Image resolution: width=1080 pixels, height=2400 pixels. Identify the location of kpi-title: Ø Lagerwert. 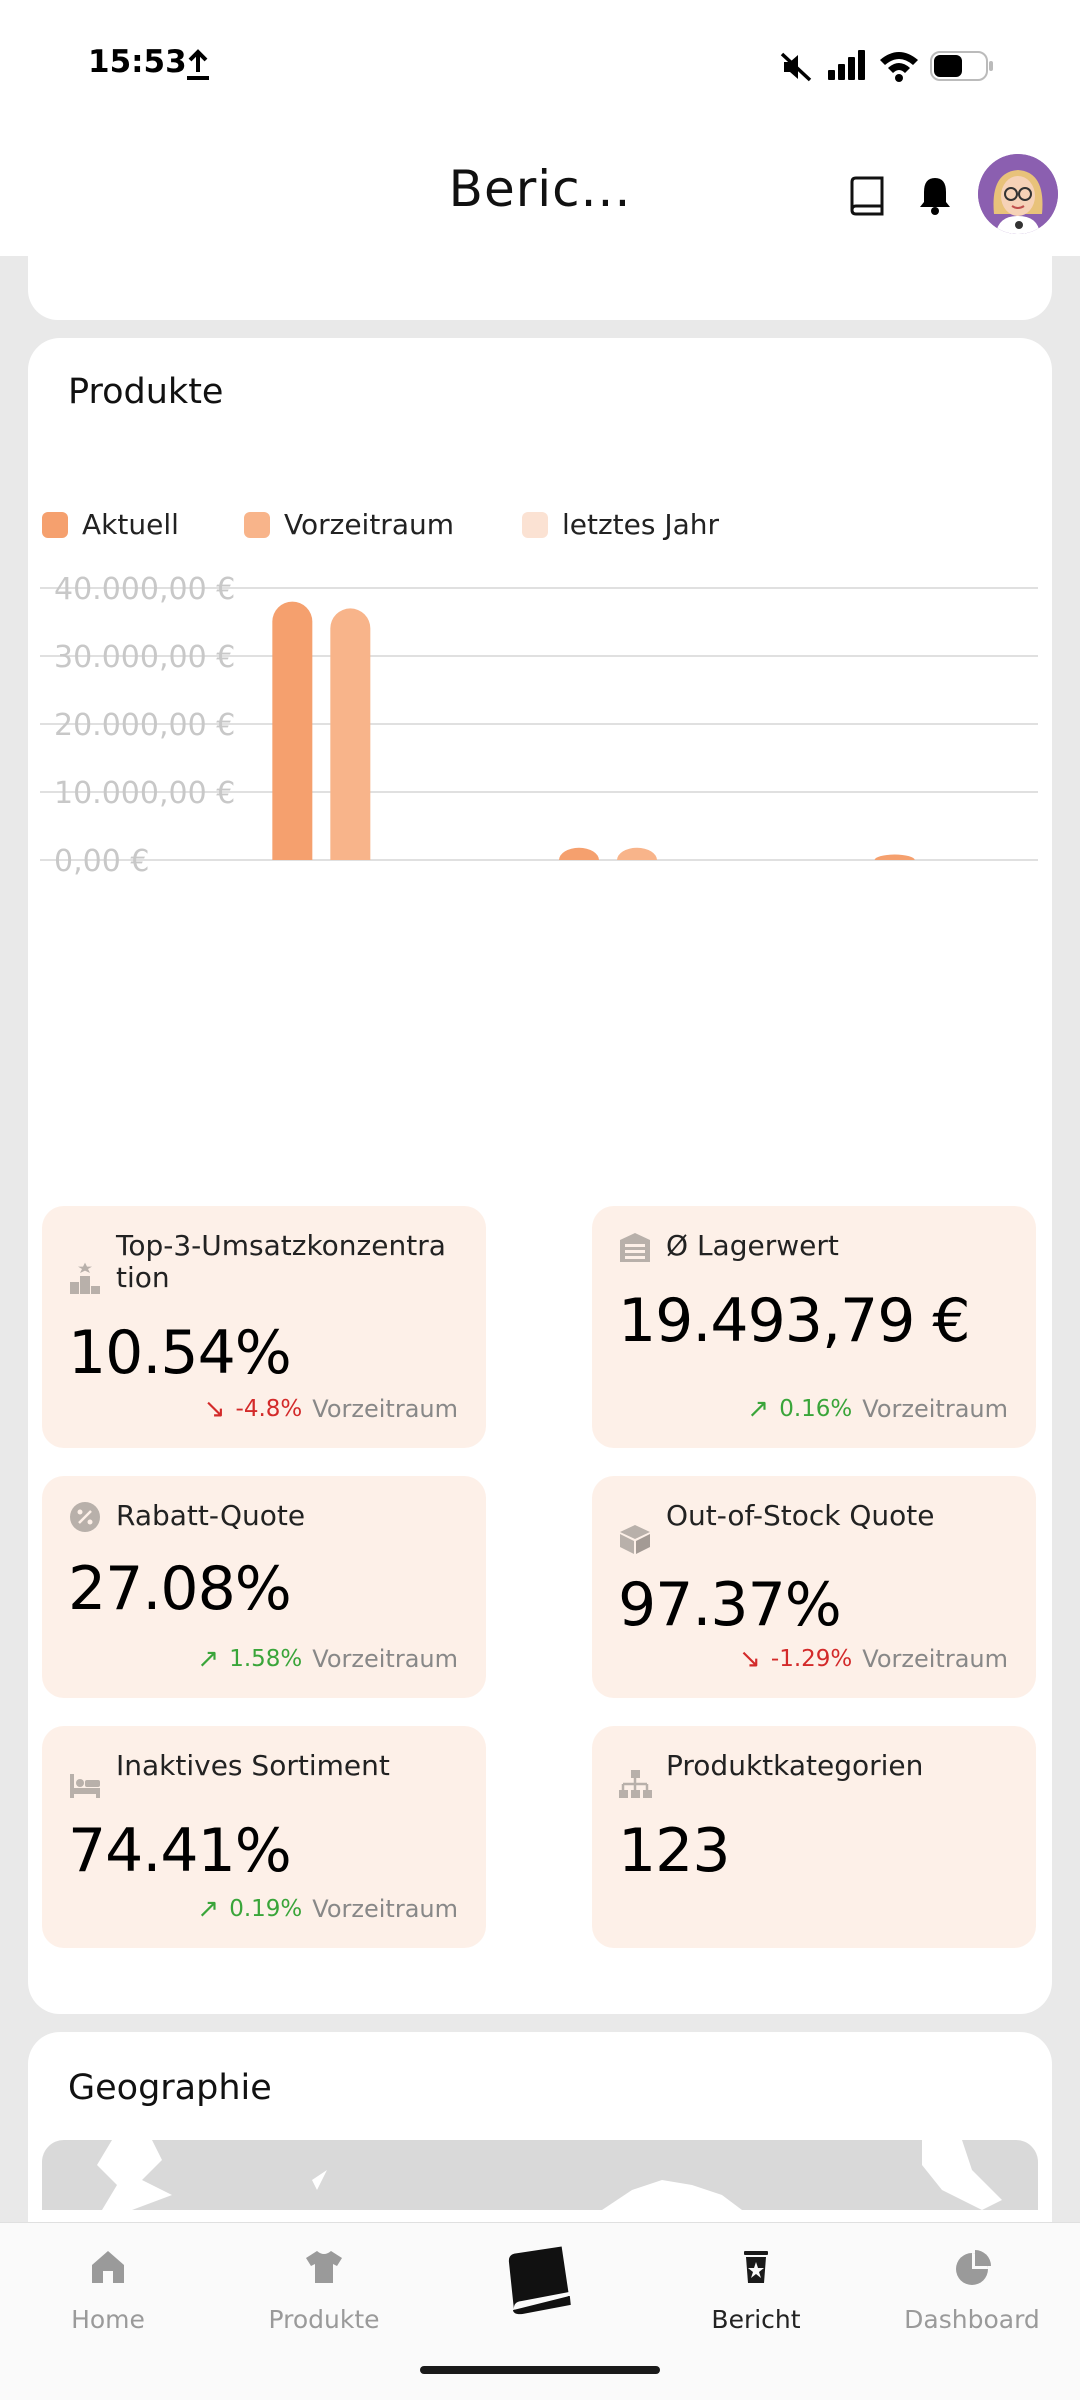
(752, 1245).